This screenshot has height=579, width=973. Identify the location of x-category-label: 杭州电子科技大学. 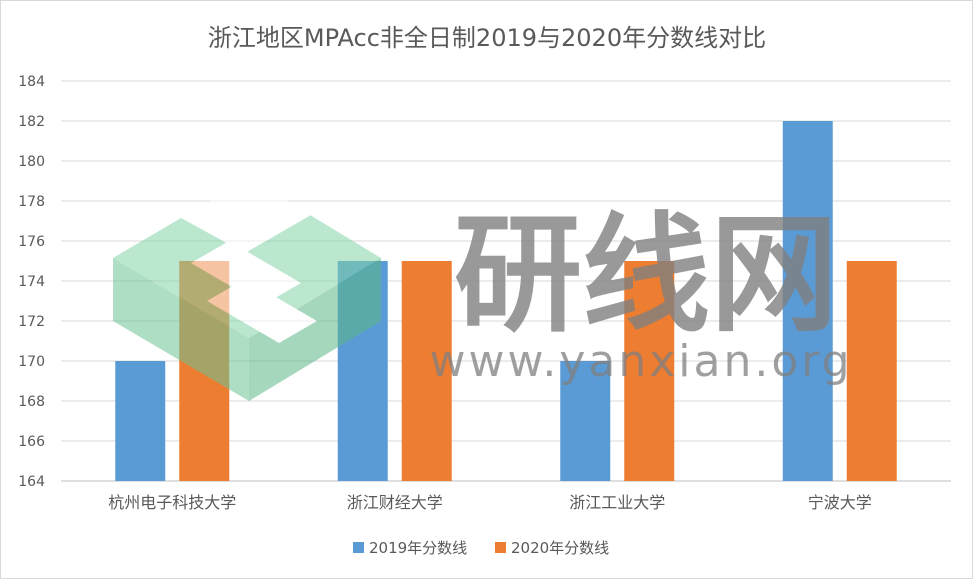
(172, 502).